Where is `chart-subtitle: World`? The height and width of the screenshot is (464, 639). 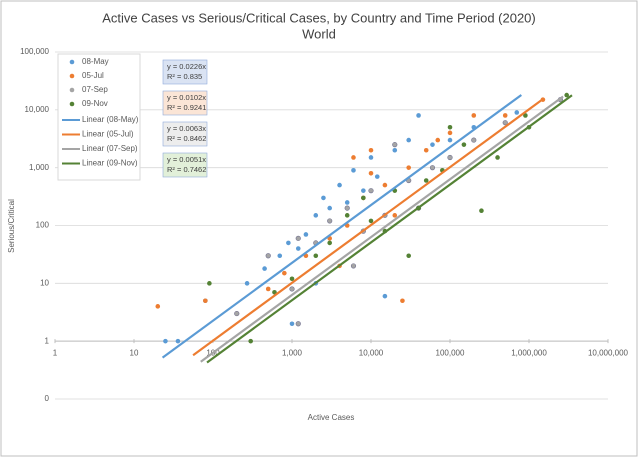
chart-subtitle: World is located at coordinates (319, 33).